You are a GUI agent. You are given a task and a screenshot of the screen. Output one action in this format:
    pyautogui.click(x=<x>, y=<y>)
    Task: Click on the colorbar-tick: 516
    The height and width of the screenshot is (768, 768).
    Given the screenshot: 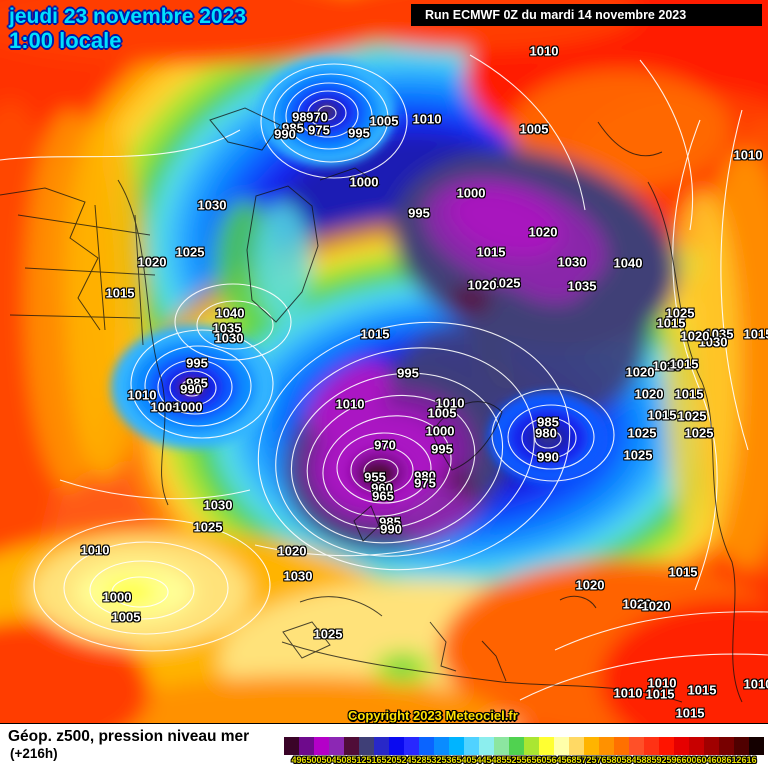 What is the action you would take?
    pyautogui.click(x=374, y=760)
    